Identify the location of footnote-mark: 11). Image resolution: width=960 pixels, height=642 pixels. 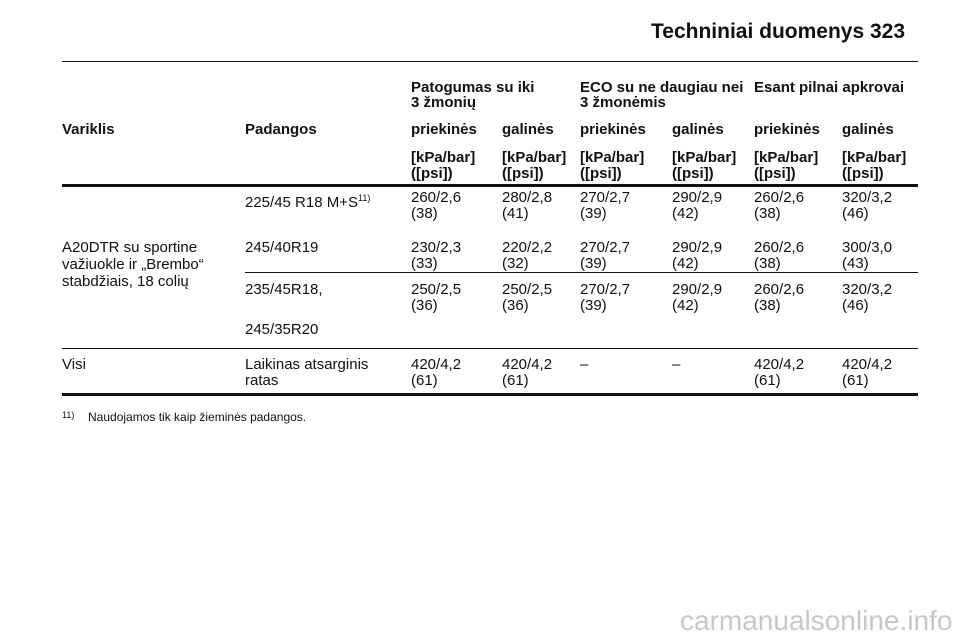
(68, 415).